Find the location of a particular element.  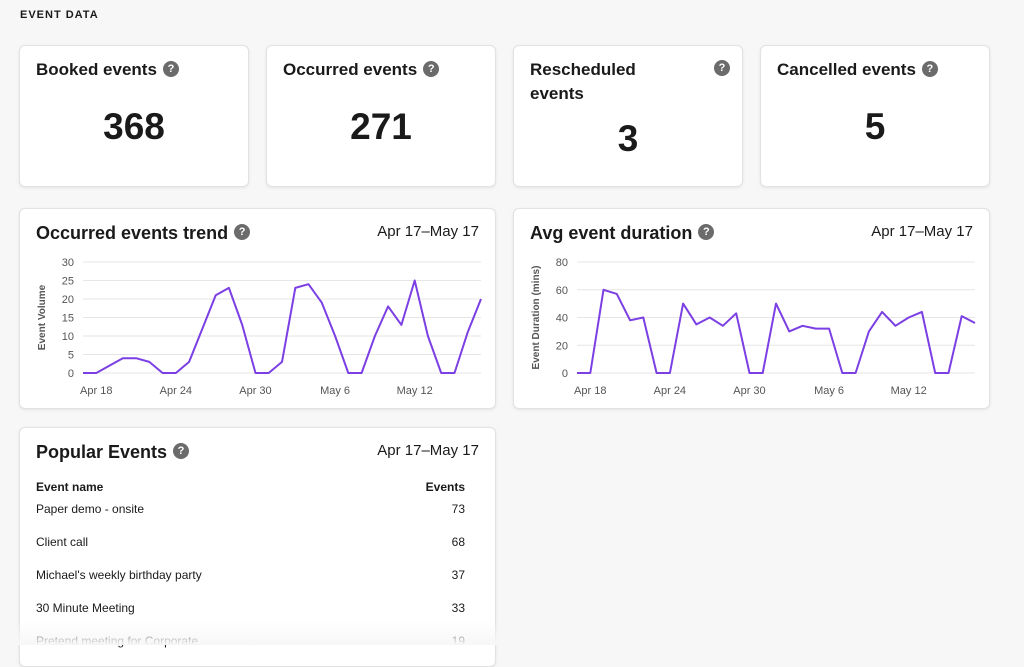

y-tick-label: 10 is located at coordinates (68, 337).